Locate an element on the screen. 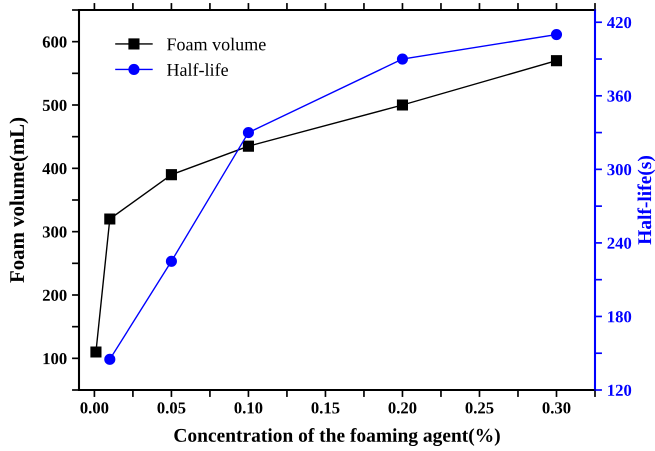 This screenshot has width=655, height=451. x-tick-label: 0.15 is located at coordinates (326, 408).